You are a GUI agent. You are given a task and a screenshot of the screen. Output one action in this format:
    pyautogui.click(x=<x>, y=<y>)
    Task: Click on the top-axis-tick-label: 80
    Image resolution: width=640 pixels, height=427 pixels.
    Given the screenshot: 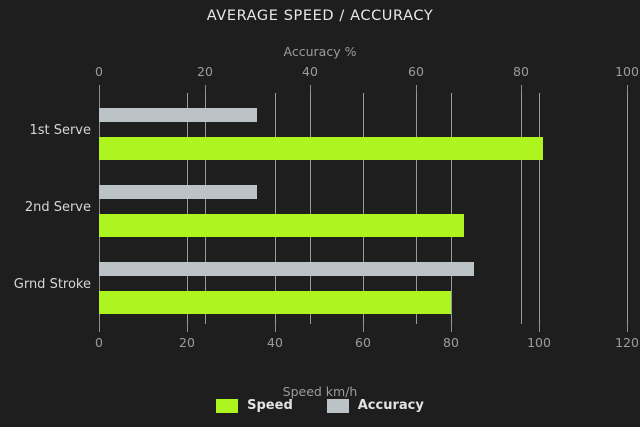 What is the action you would take?
    pyautogui.click(x=521, y=71)
    